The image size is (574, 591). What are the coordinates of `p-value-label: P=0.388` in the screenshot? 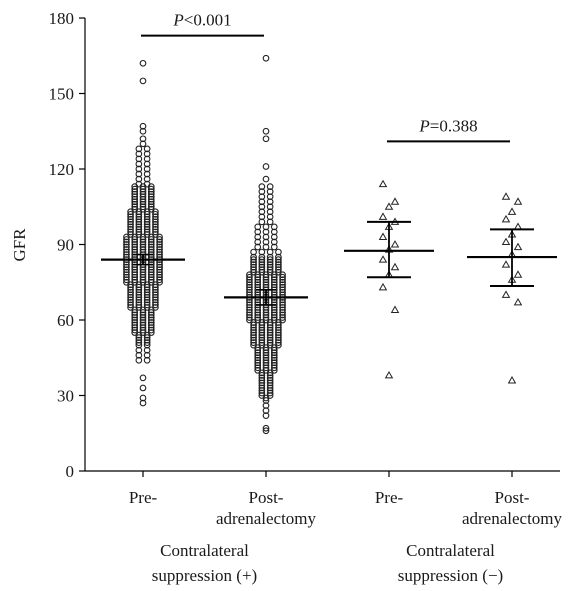 It's located at (447, 125).